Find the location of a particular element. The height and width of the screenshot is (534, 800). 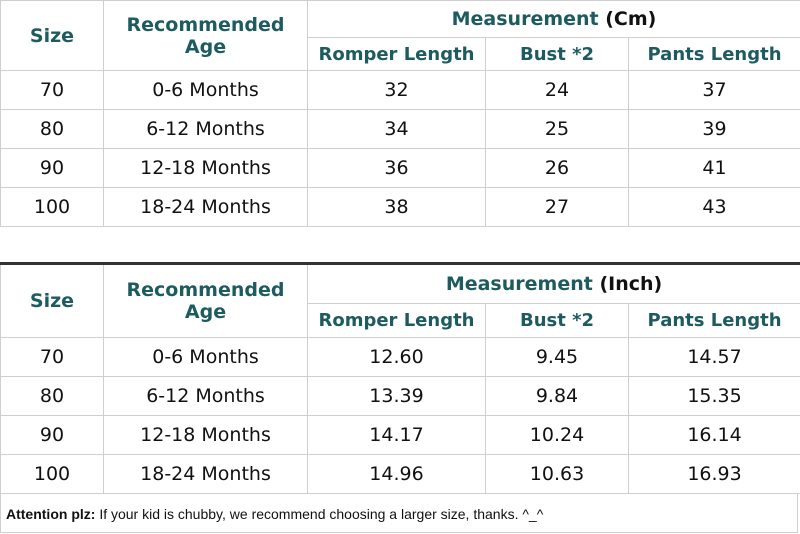

data-cell: 10.24 is located at coordinates (557, 435).